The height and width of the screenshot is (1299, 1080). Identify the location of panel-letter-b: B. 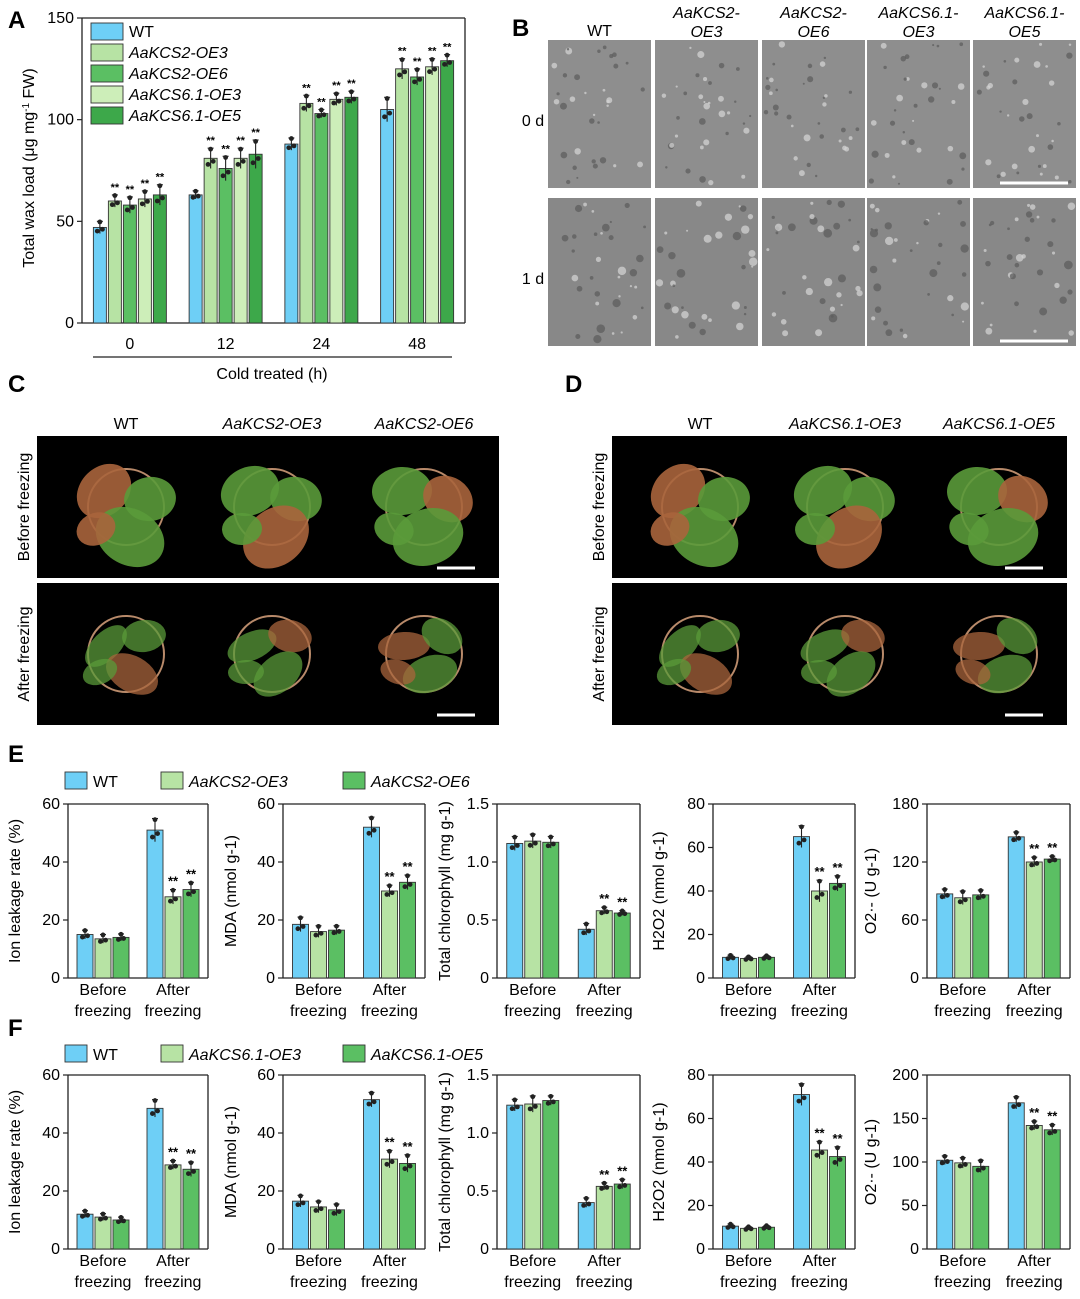
(520, 28).